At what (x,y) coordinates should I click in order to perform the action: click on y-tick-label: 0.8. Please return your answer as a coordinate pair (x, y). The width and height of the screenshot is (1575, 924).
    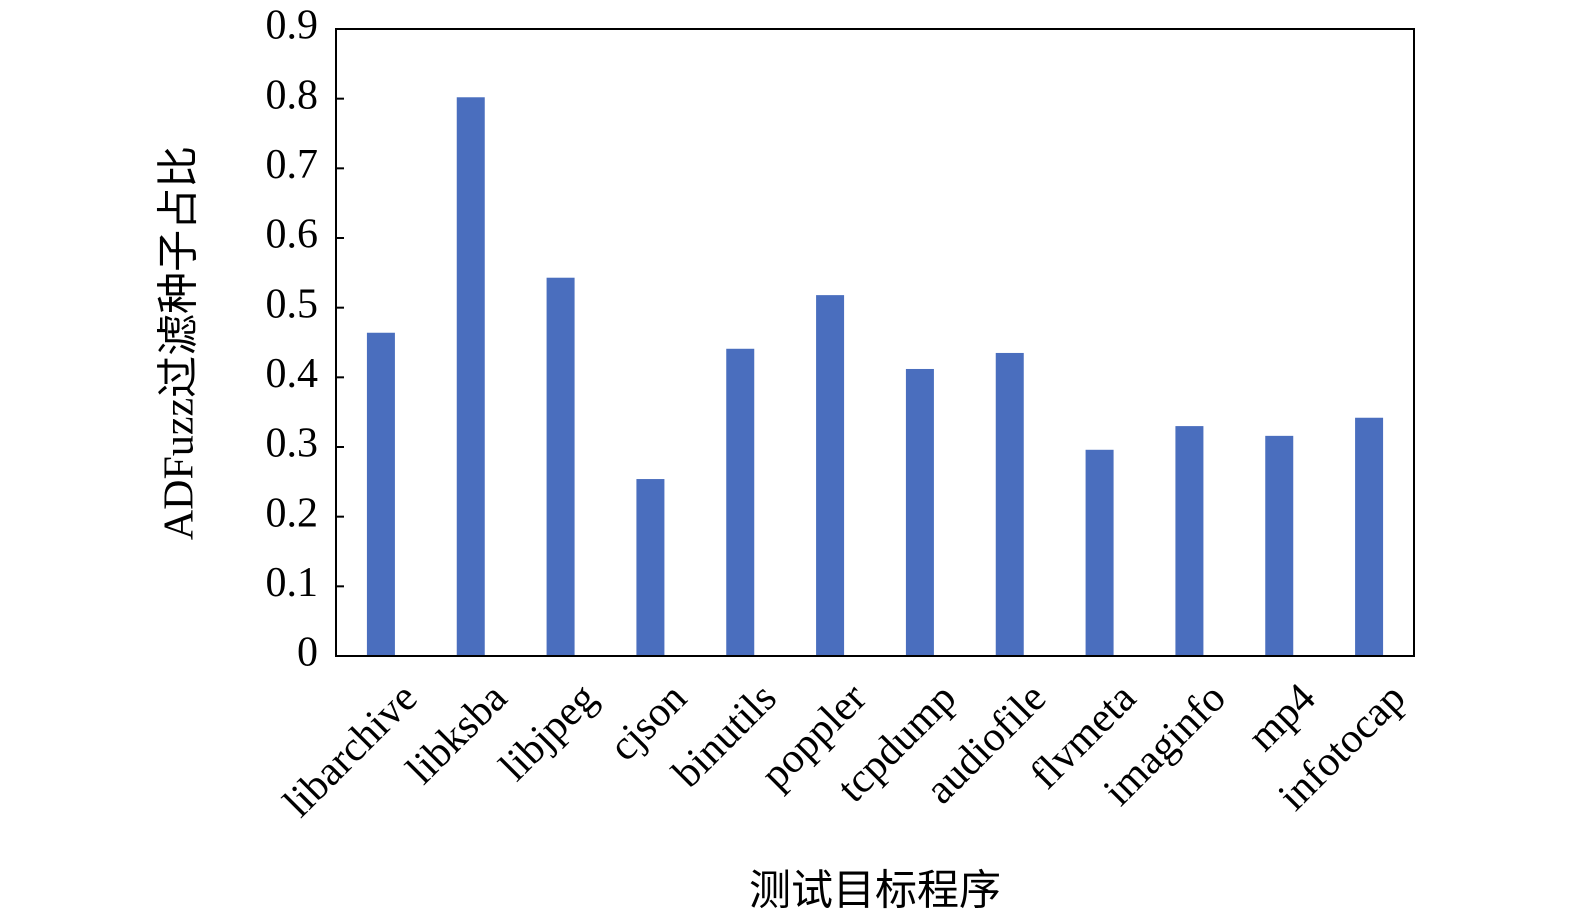
    Looking at the image, I should click on (292, 95).